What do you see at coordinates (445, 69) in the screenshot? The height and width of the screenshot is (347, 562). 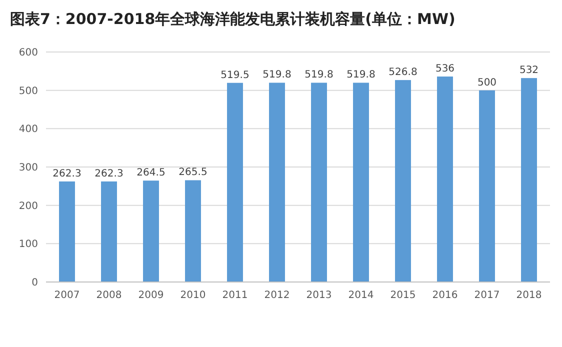 I see `data-label: 536` at bounding box center [445, 69].